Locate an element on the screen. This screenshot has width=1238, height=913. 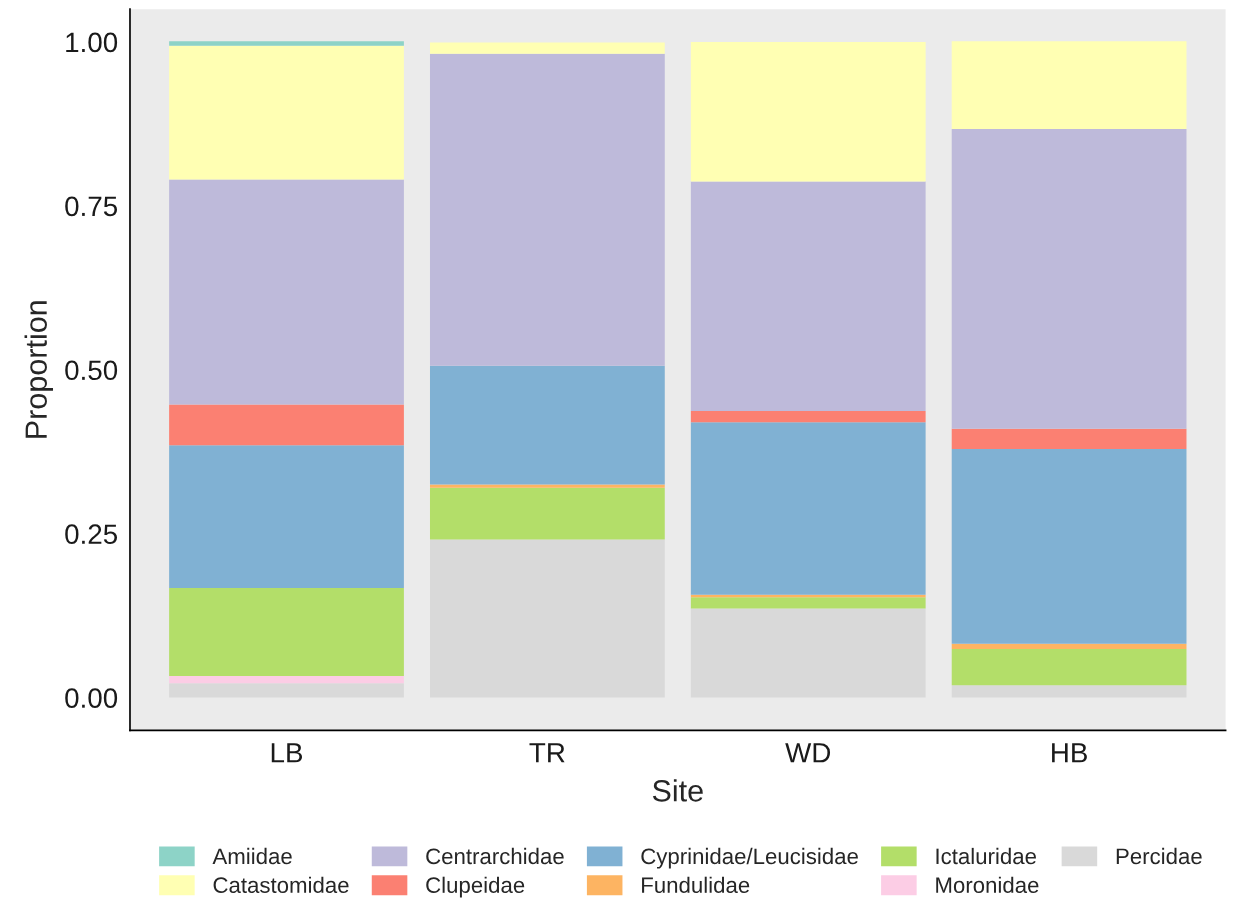
legend-label: Clupeidae is located at coordinates (475, 887).